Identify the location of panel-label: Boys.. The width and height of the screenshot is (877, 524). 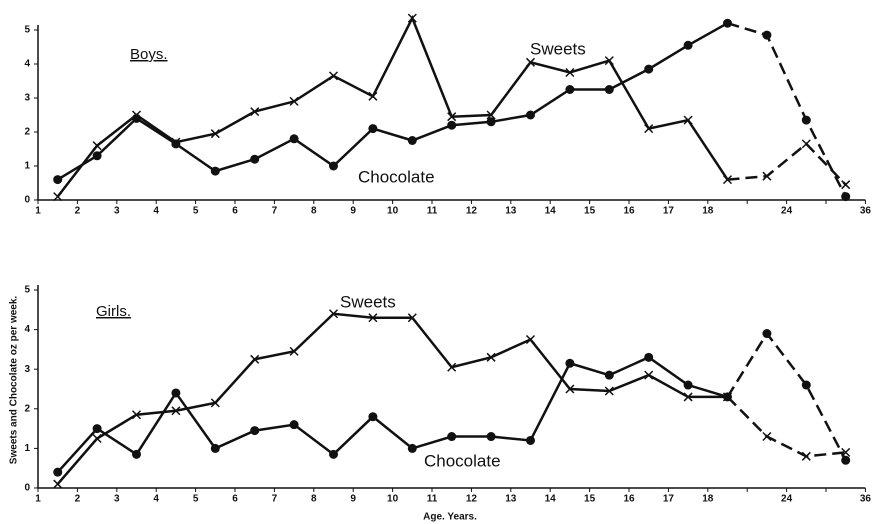
(149, 54).